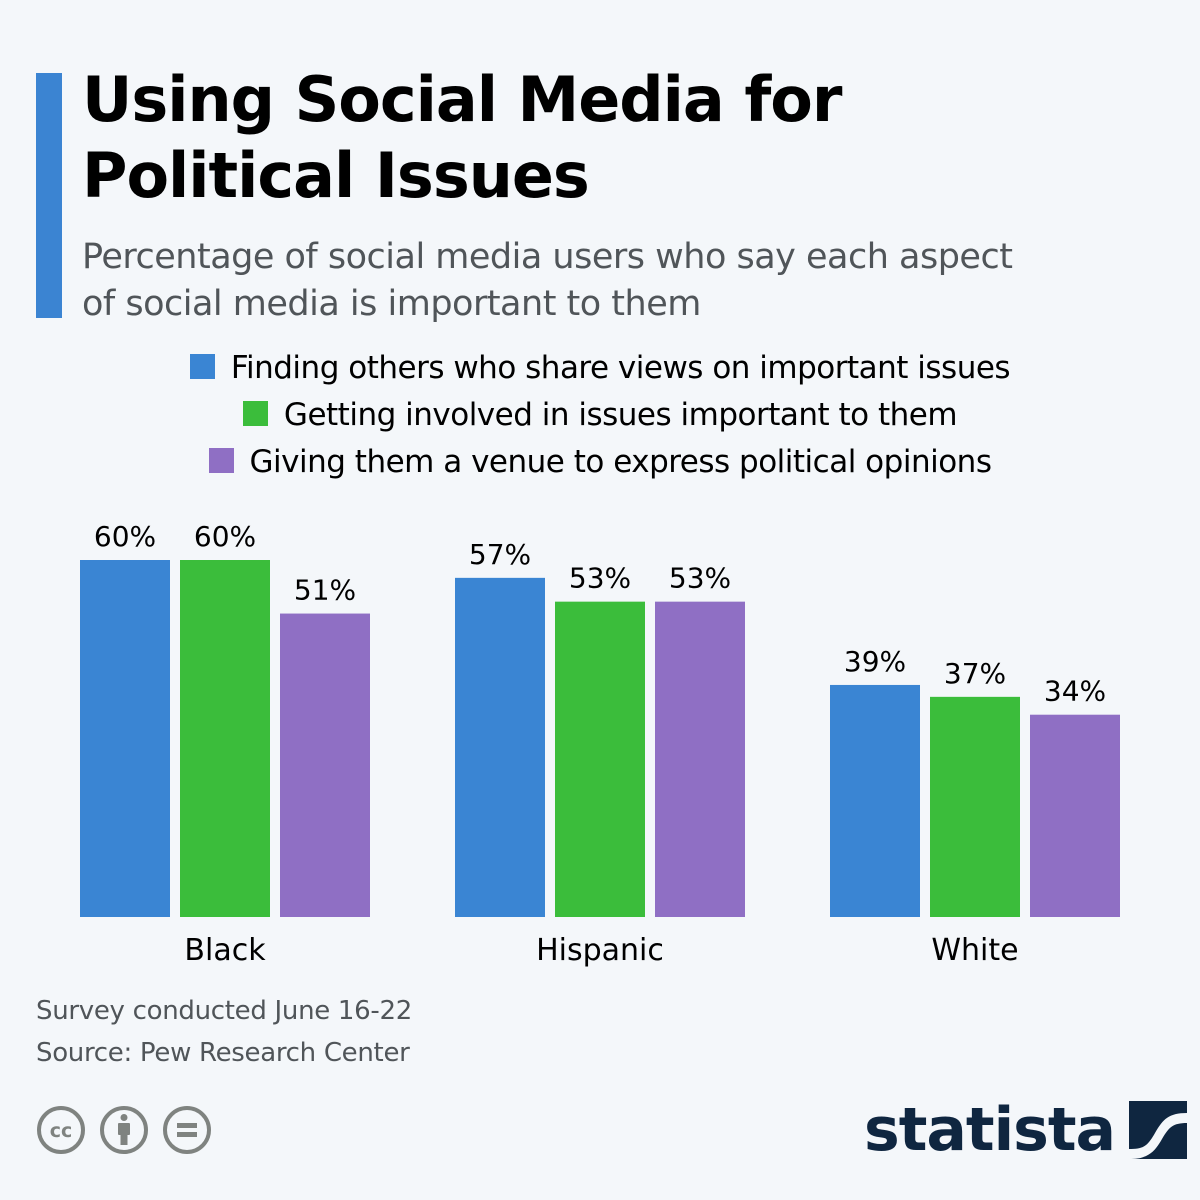 The height and width of the screenshot is (1200, 1200). What do you see at coordinates (223, 1053) in the screenshot?
I see `source-note: Source: Pew Research Center` at bounding box center [223, 1053].